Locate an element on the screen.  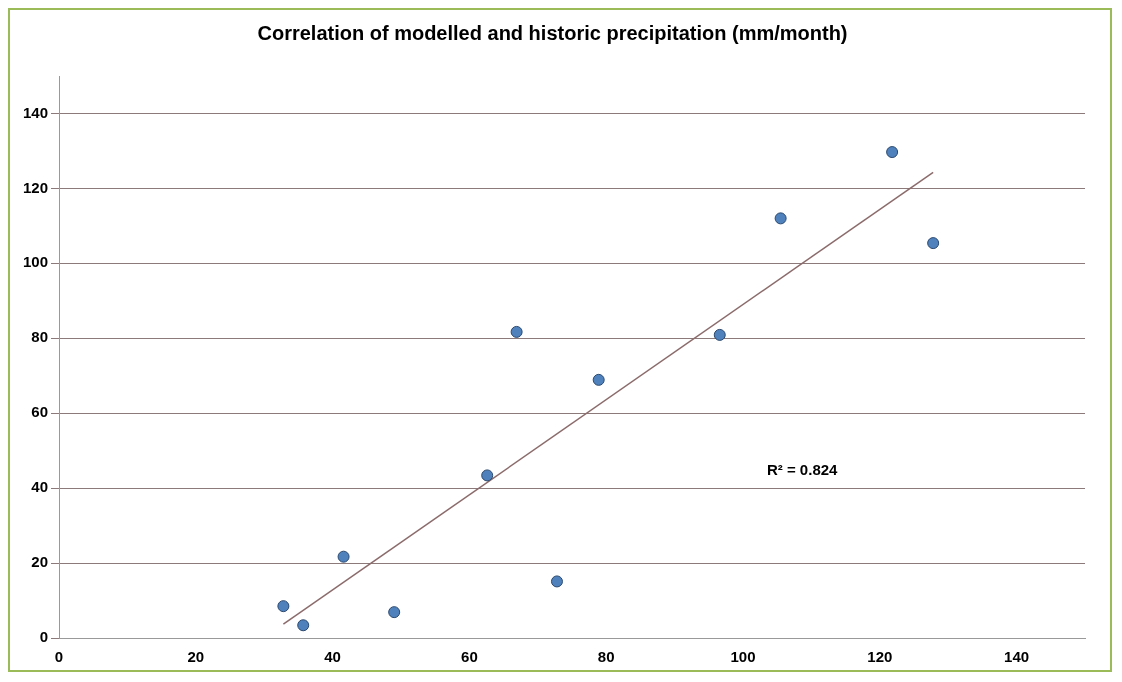
x-tick-label: 60 is located at coordinates (469, 657).